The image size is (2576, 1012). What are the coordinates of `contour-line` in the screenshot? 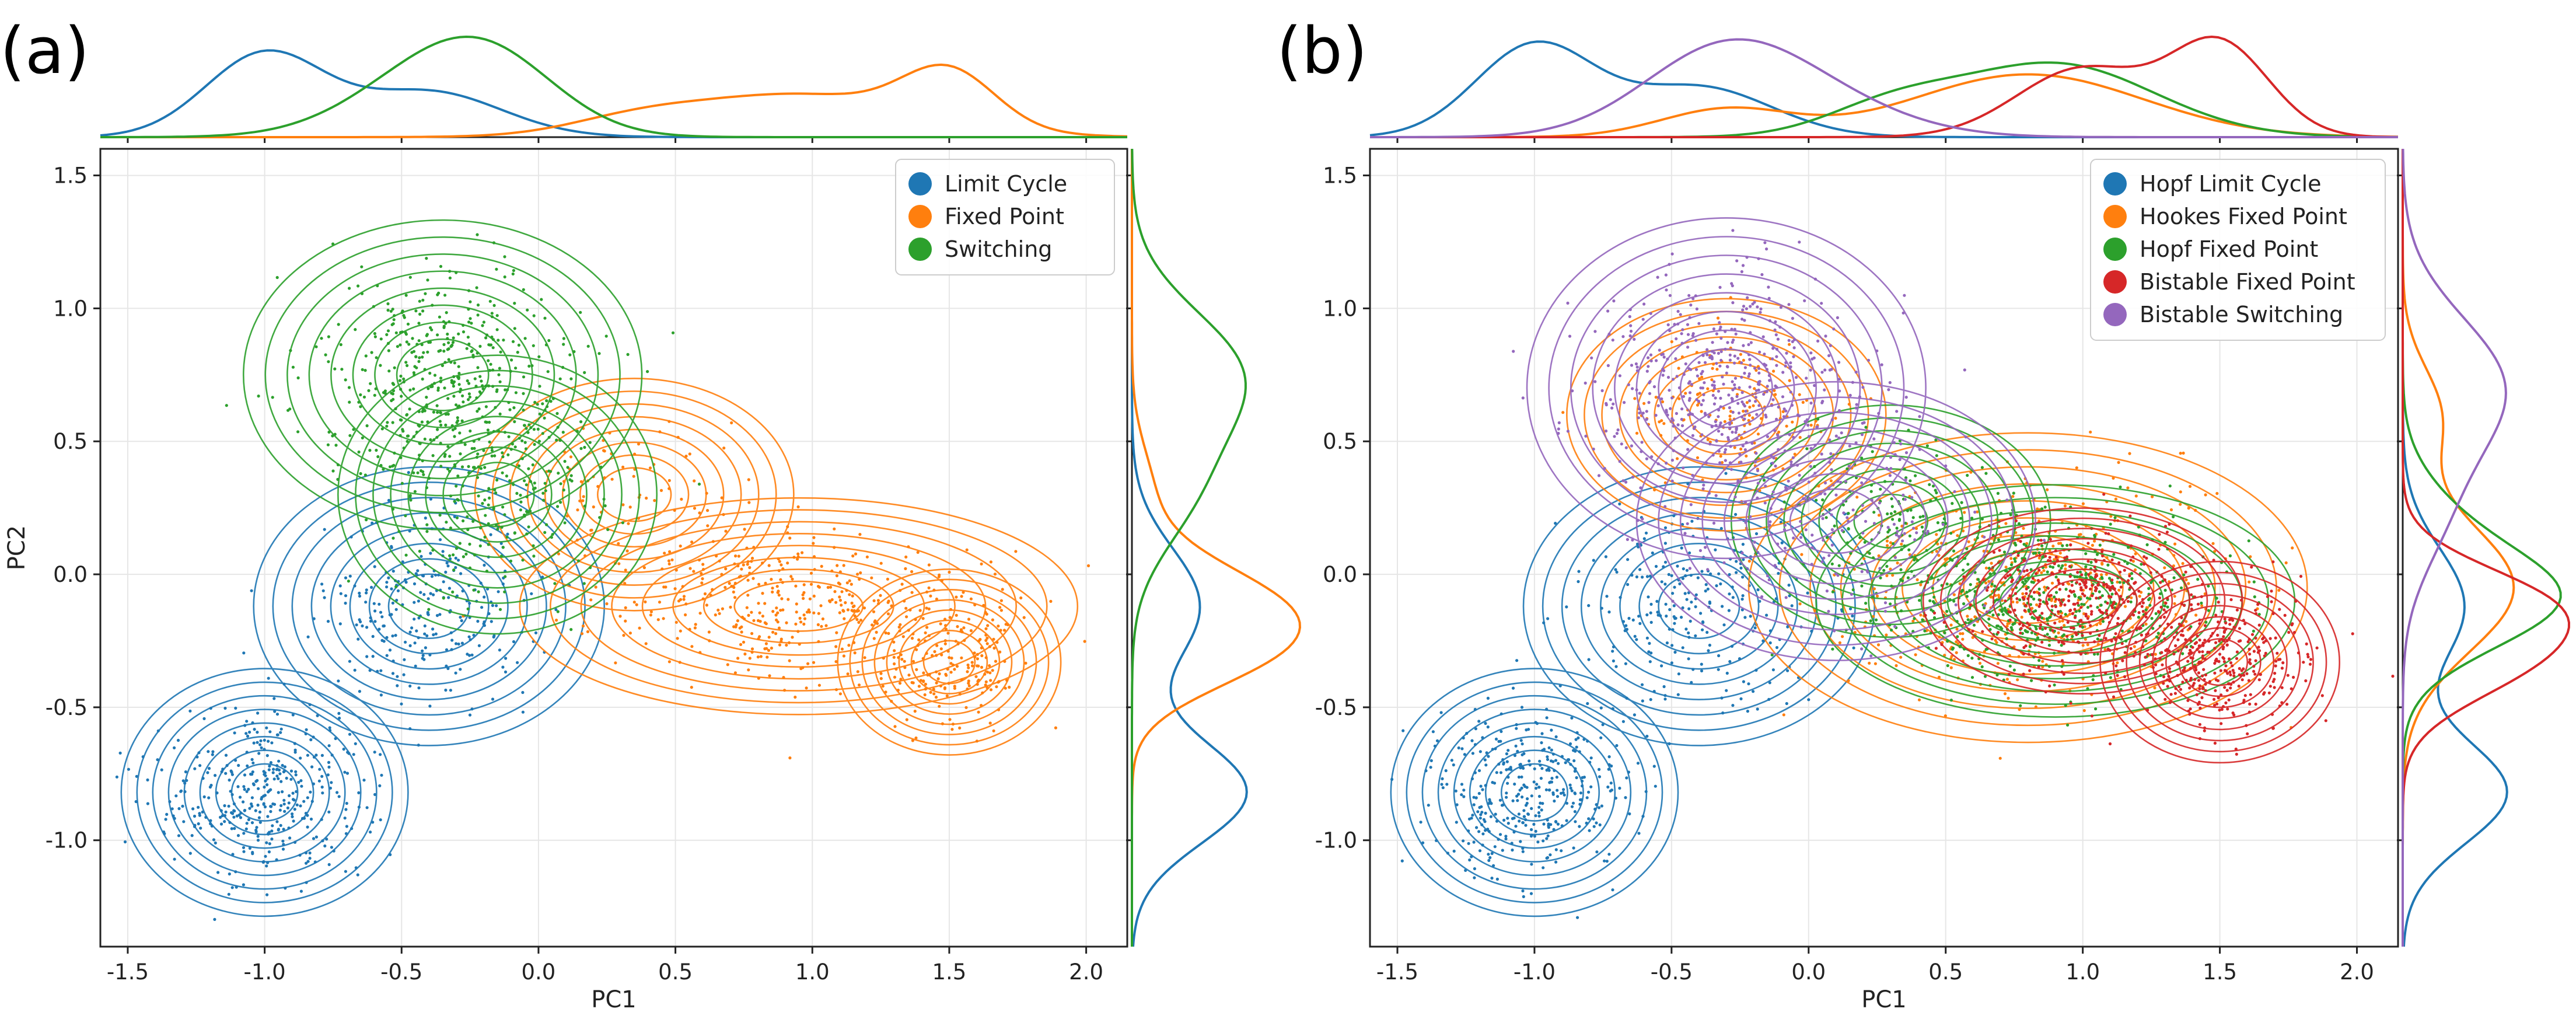 It's located at (429, 606).